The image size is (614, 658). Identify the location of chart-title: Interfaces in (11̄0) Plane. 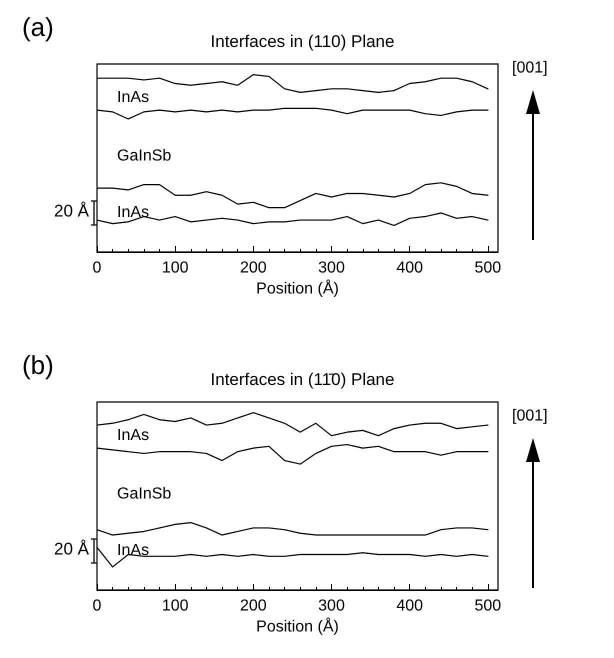
(302, 379).